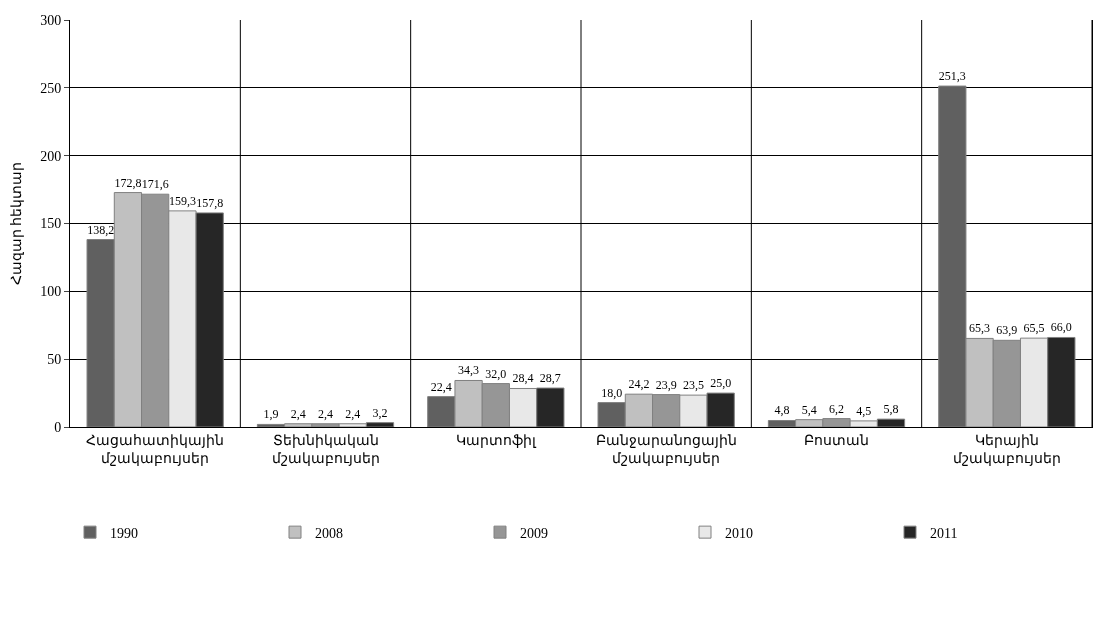  What do you see at coordinates (128, 182) in the screenshot?
I see `data-label: 172,8` at bounding box center [128, 182].